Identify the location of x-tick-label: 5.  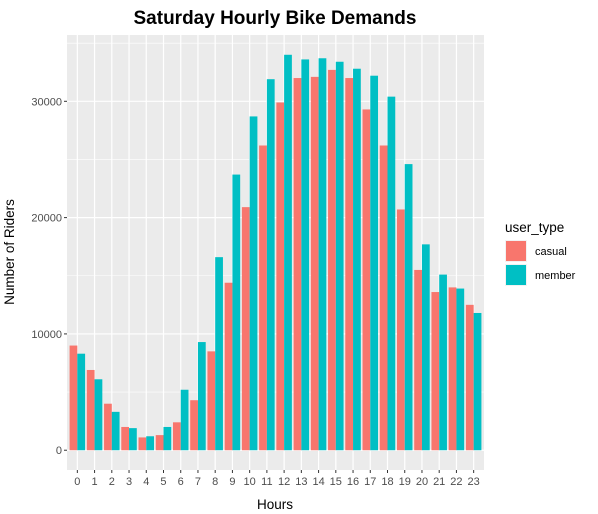
(163, 482).